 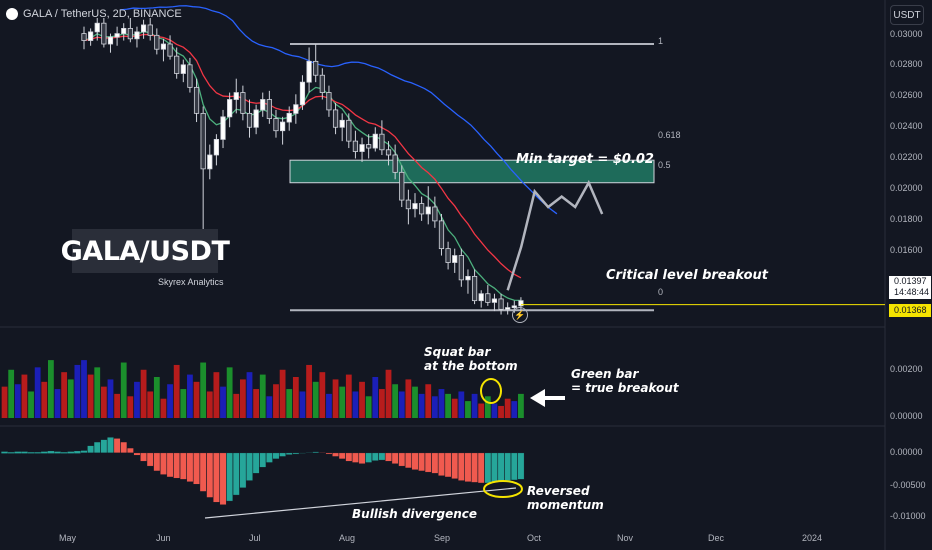 What do you see at coordinates (910, 310) in the screenshot?
I see `last-price-tag: 0.01368` at bounding box center [910, 310].